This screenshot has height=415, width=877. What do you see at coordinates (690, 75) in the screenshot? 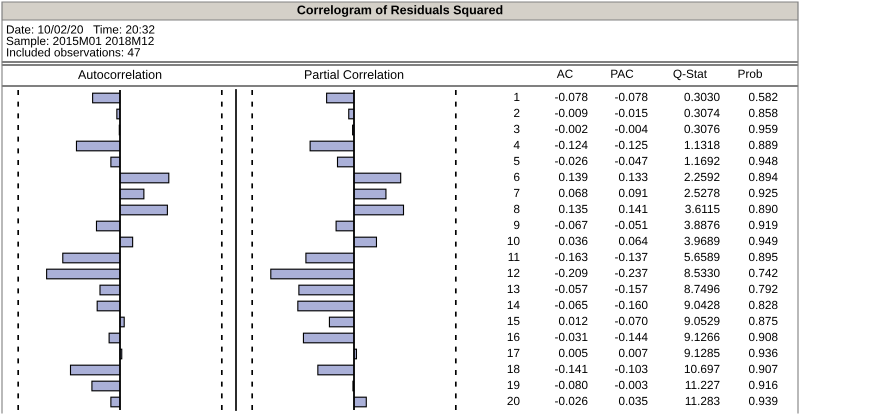
I see `text: Q-Stat` at bounding box center [690, 75].